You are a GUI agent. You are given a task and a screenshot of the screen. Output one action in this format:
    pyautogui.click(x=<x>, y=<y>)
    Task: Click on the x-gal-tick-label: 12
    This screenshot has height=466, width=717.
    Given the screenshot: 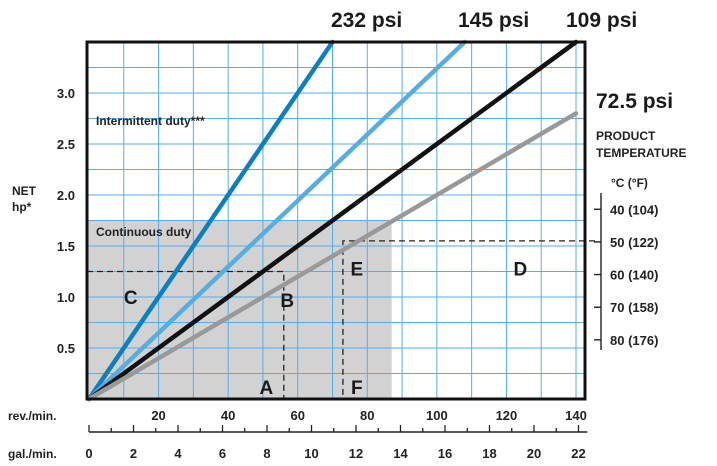 What is the action you would take?
    pyautogui.click(x=356, y=453)
    